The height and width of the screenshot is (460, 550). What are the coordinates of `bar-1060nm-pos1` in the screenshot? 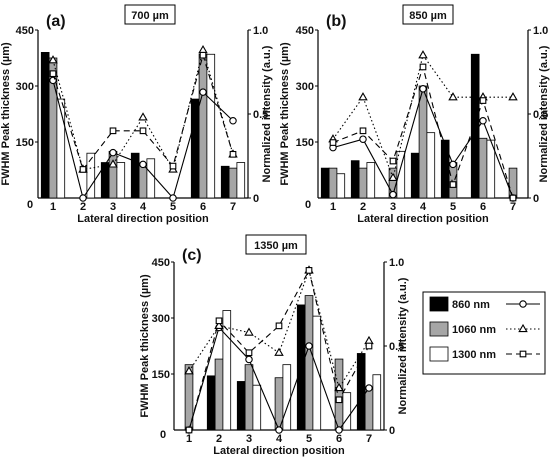 It's located at (333, 183).